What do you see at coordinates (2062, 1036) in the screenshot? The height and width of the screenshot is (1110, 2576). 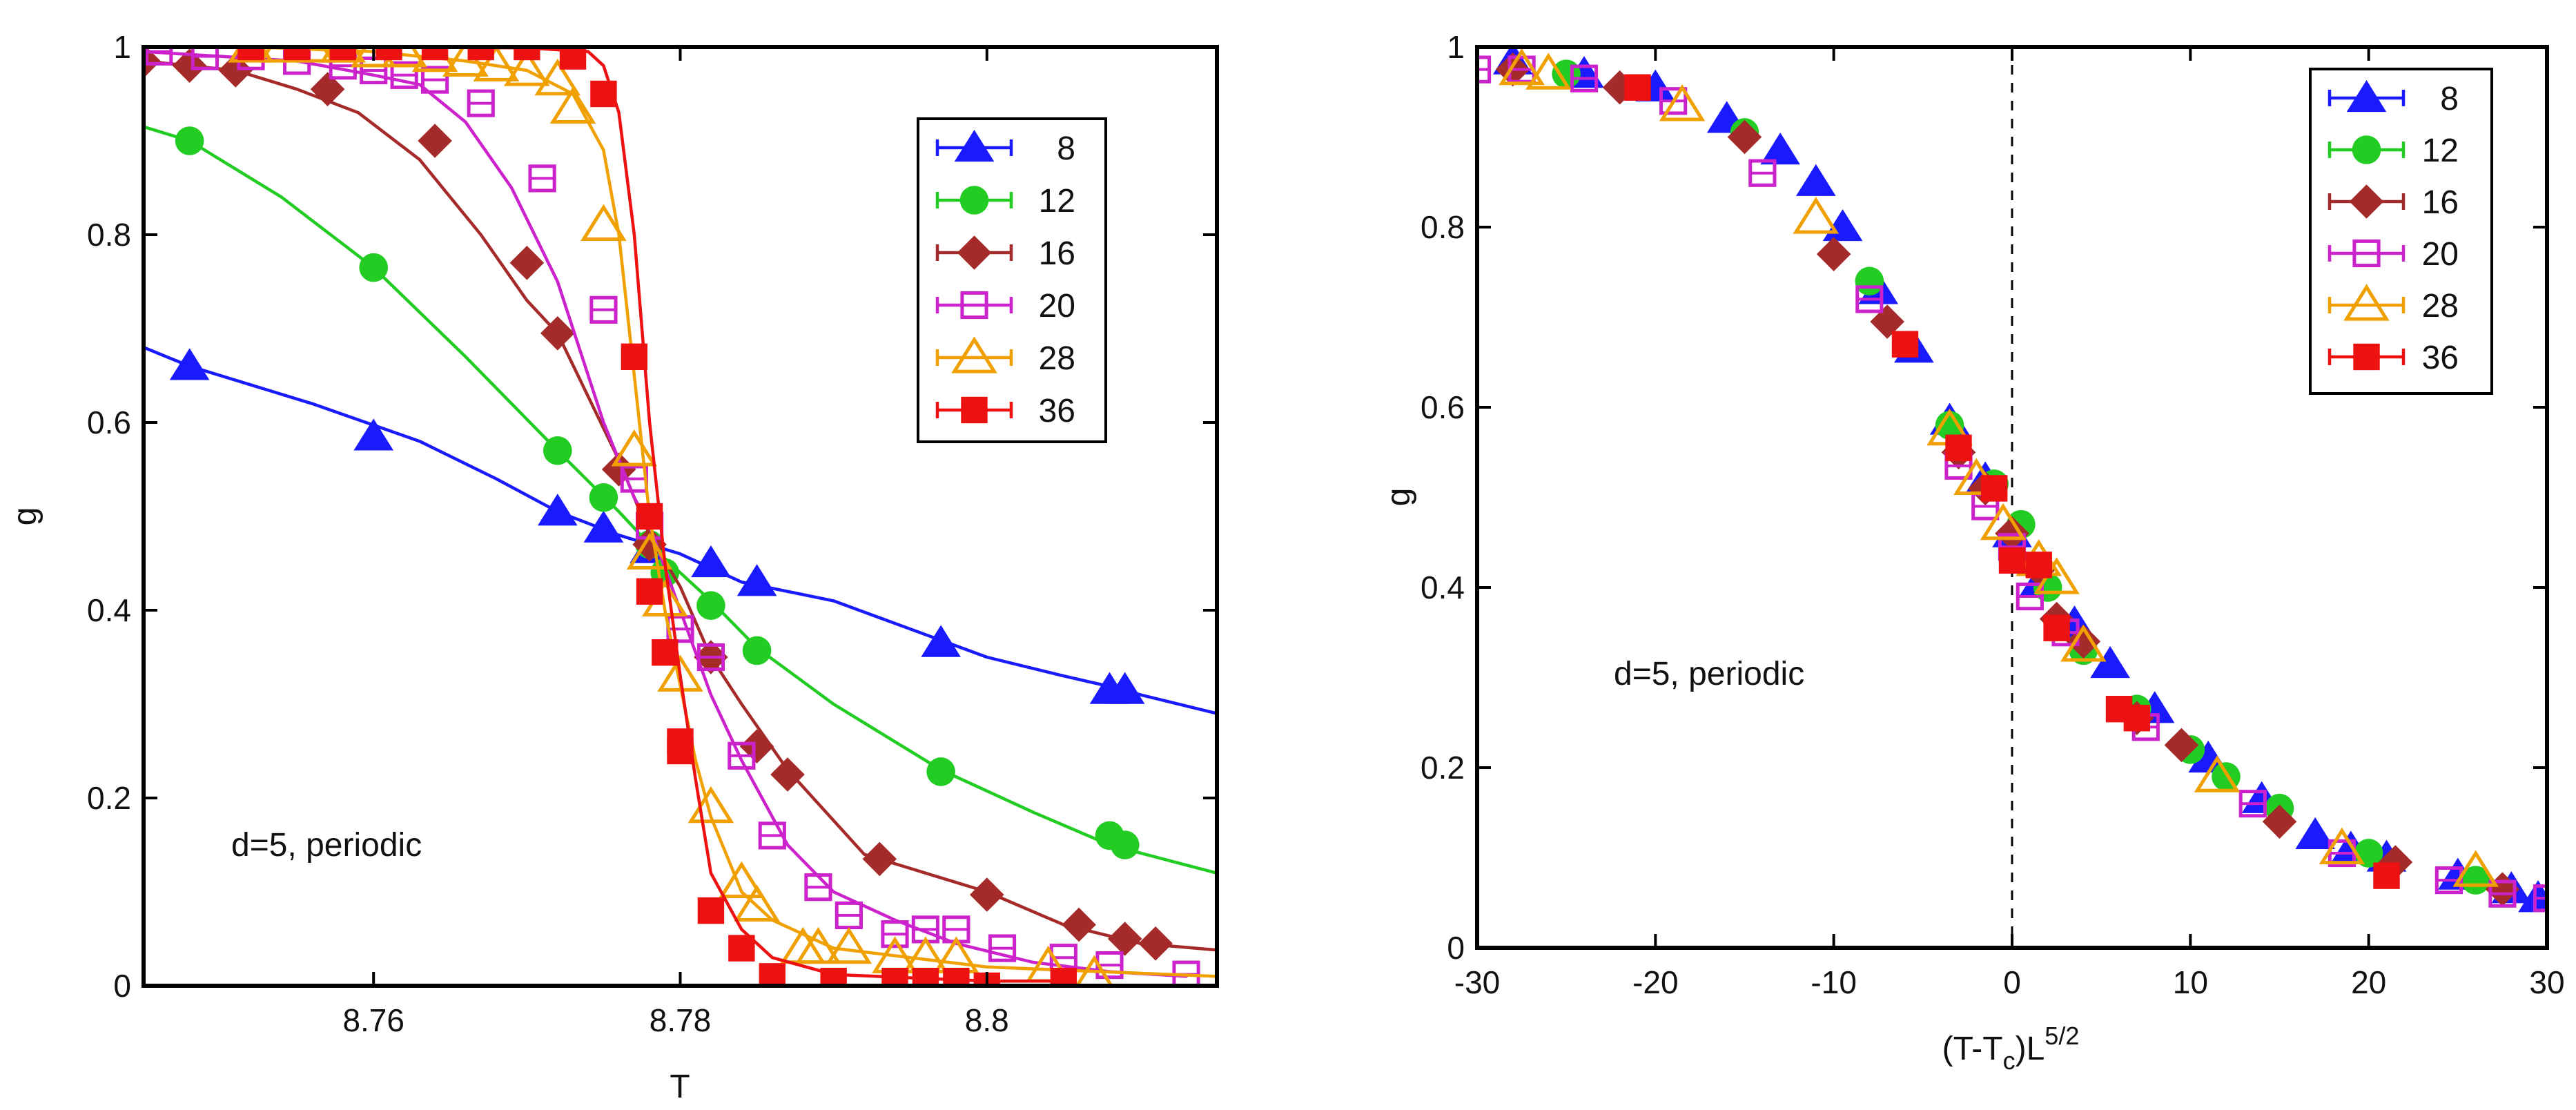 I see `chart-right-x-axis-label-sup: 5/2` at bounding box center [2062, 1036].